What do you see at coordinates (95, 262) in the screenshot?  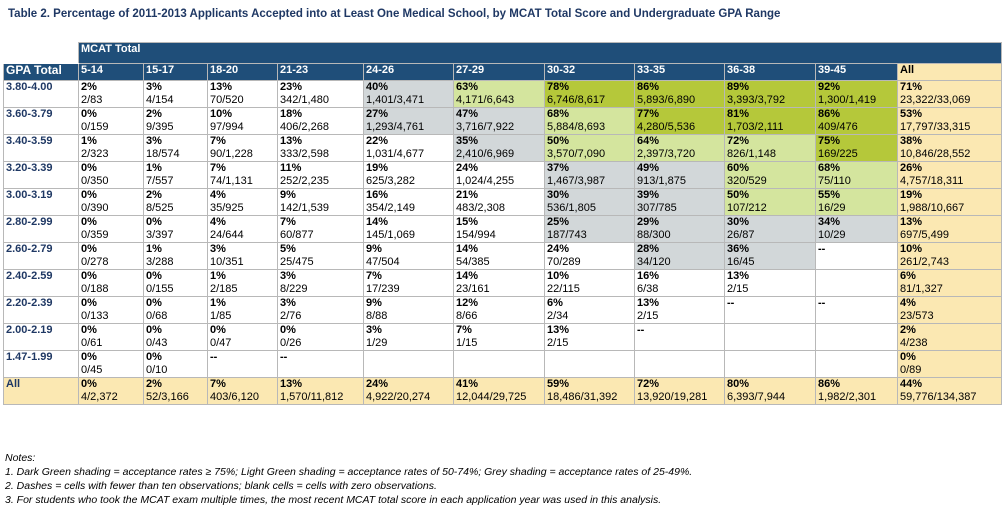 I see `accepted-over-applicants: 0/278` at bounding box center [95, 262].